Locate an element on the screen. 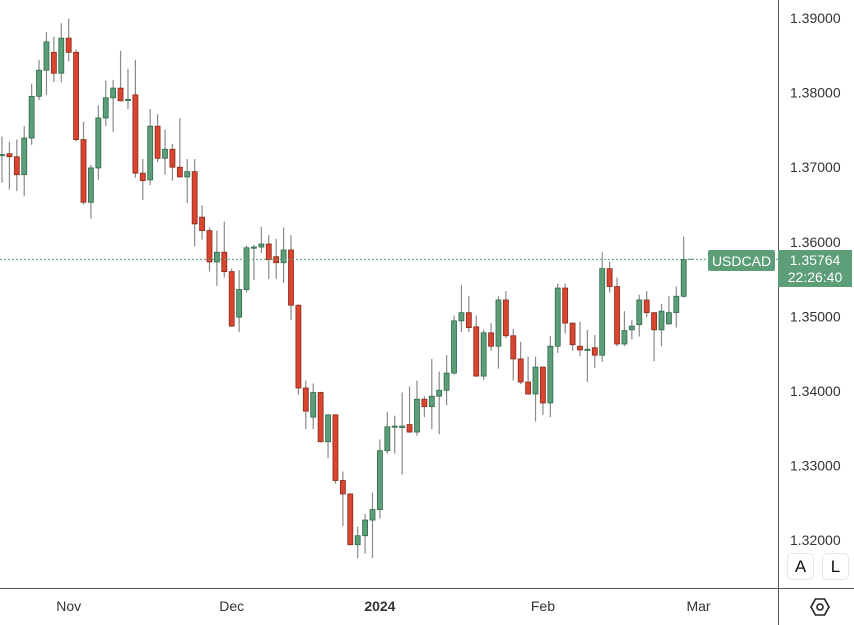  last-price-badge: 1.35764 22:26:40 is located at coordinates (815, 268).